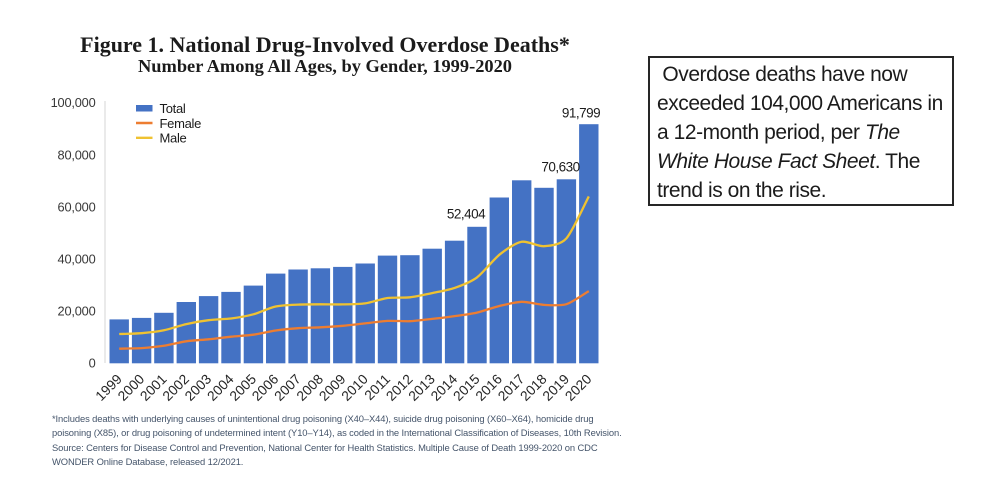 The width and height of the screenshot is (1000, 500). I want to click on svg-text: 20,000, so click(77, 311).